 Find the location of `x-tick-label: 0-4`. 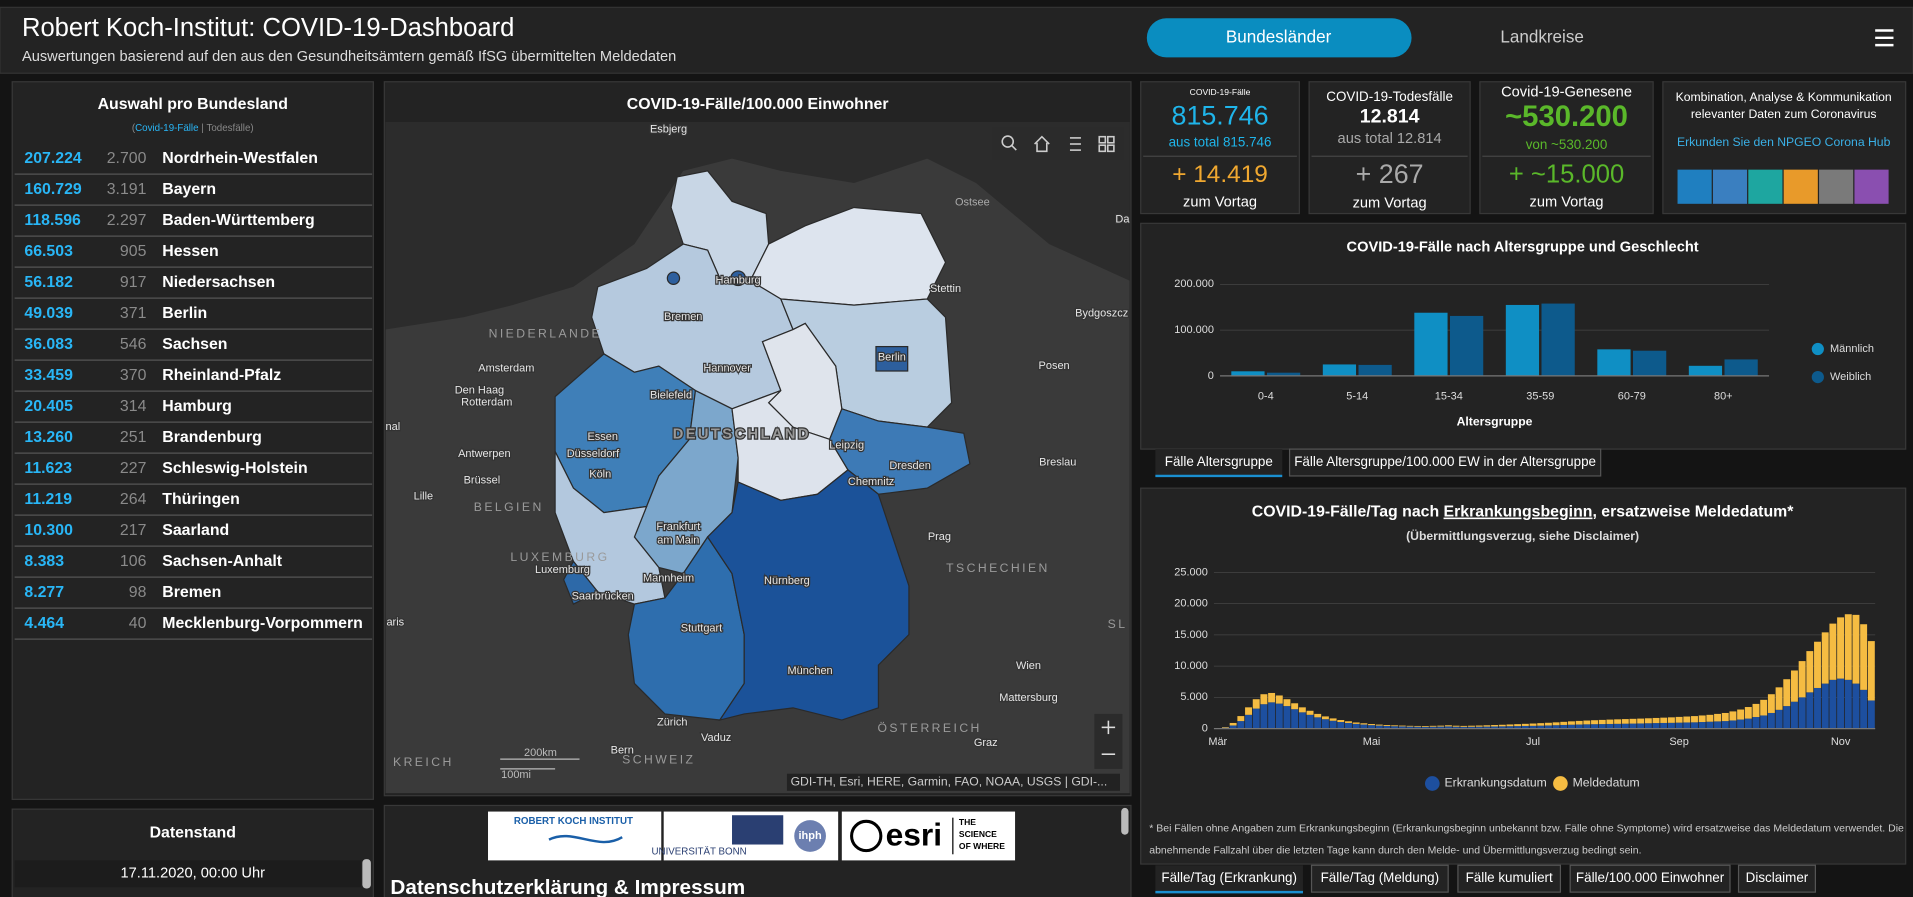

x-tick-label: 0-4 is located at coordinates (1266, 397).